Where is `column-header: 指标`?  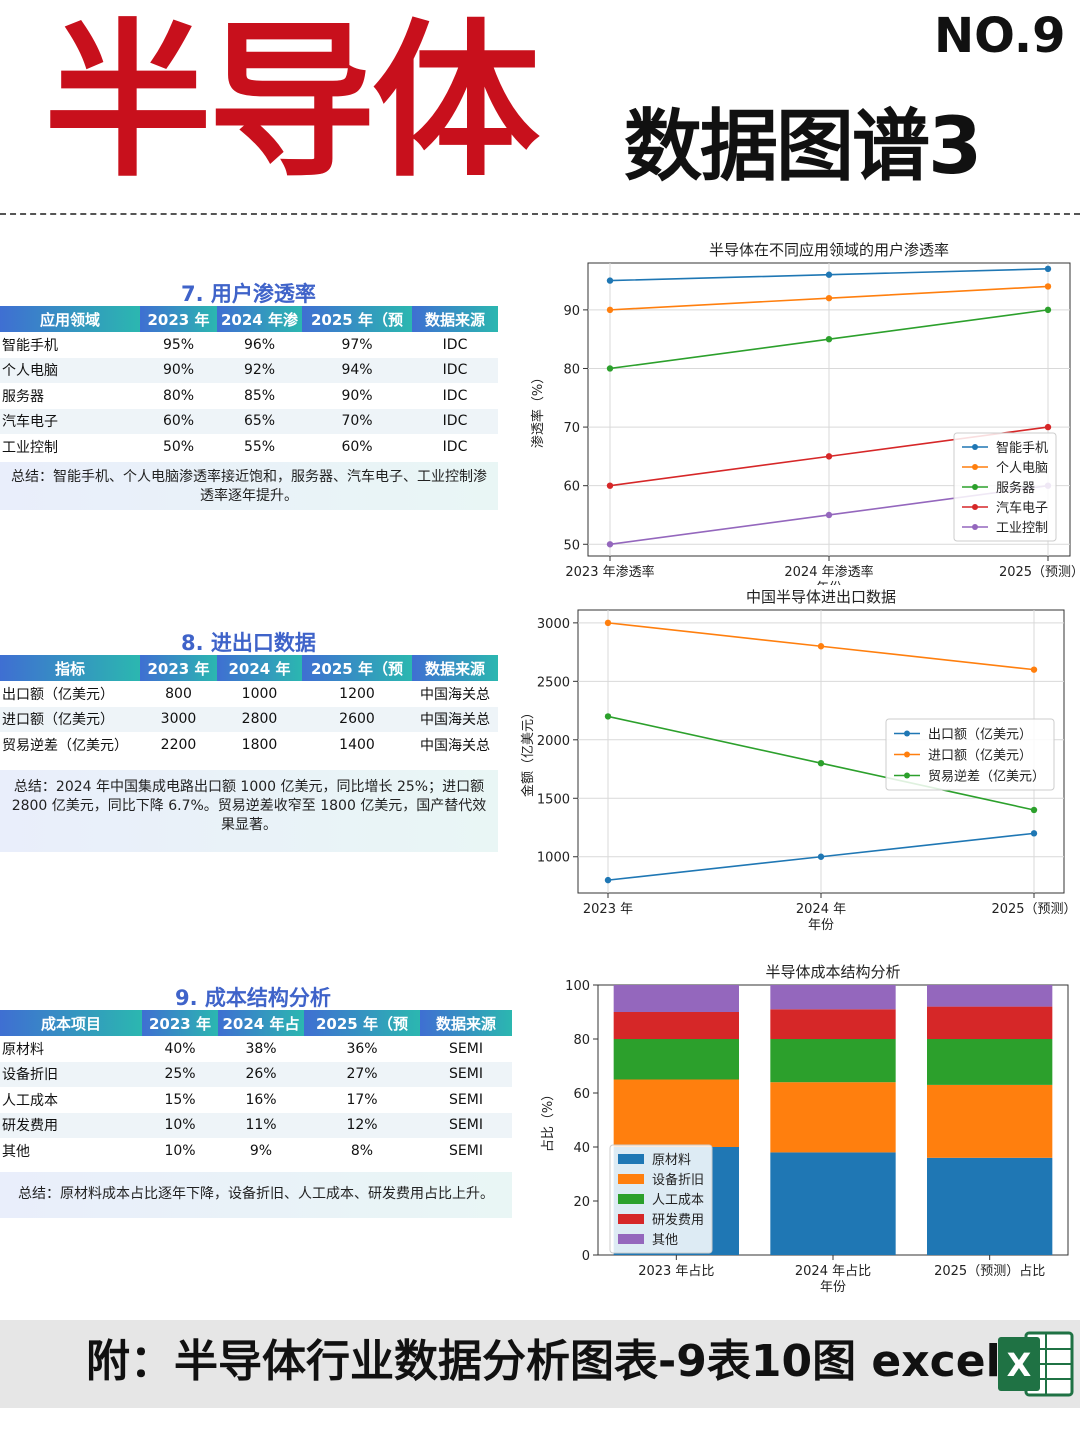
column-header: 指标 is located at coordinates (70, 668).